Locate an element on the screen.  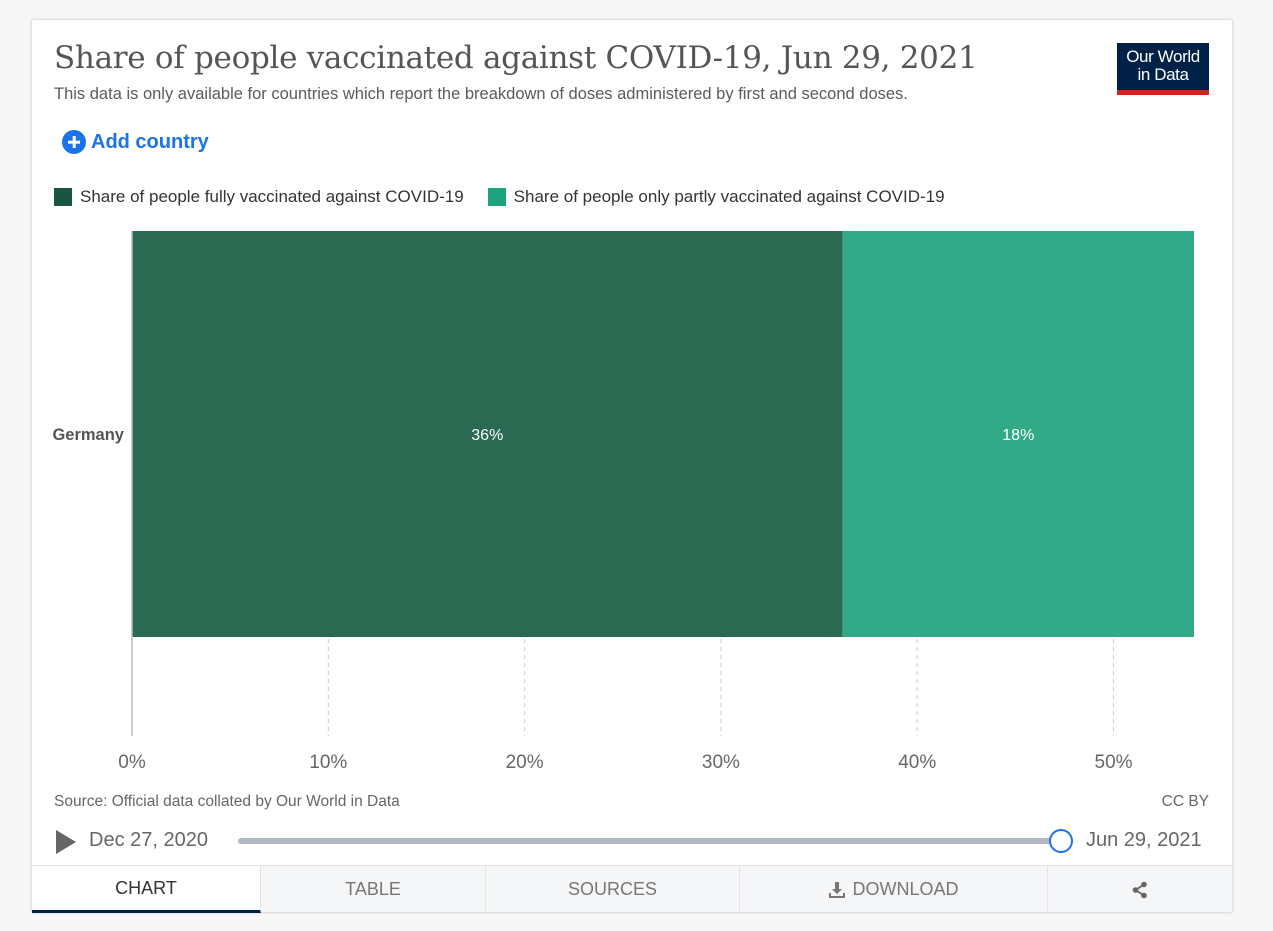
tab-table: TABLE is located at coordinates (373, 889).